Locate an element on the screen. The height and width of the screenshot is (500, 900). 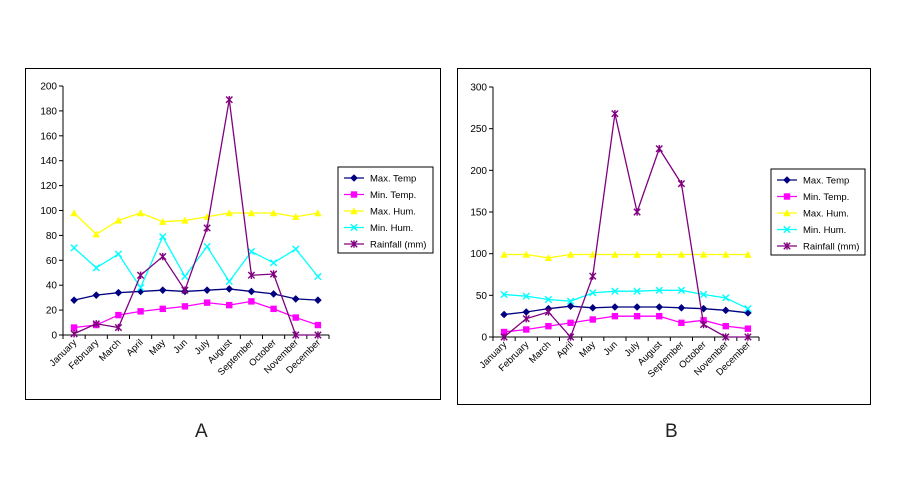
x-tick-label: March is located at coordinates (540, 352).